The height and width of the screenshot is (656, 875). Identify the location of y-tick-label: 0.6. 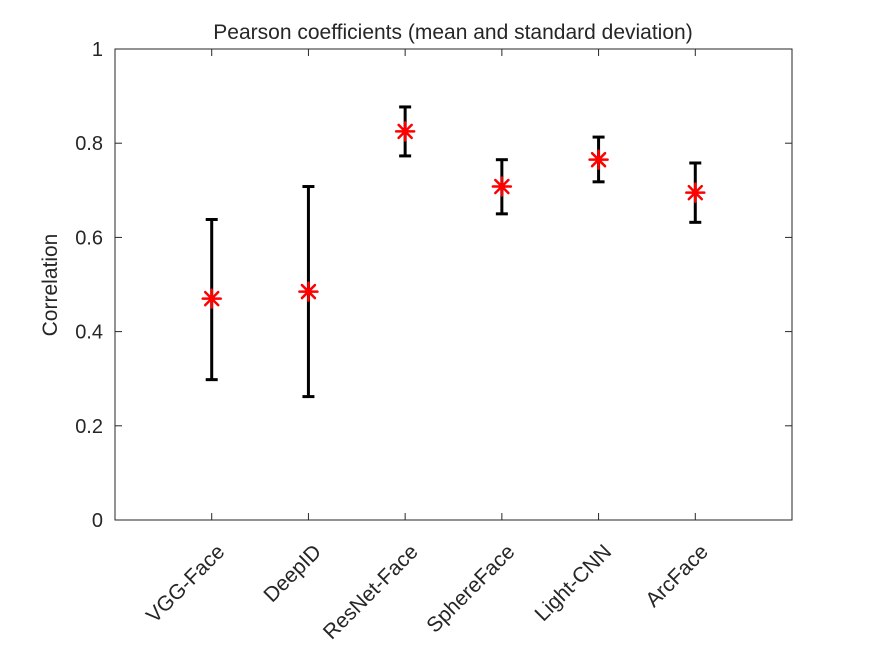
(89, 238).